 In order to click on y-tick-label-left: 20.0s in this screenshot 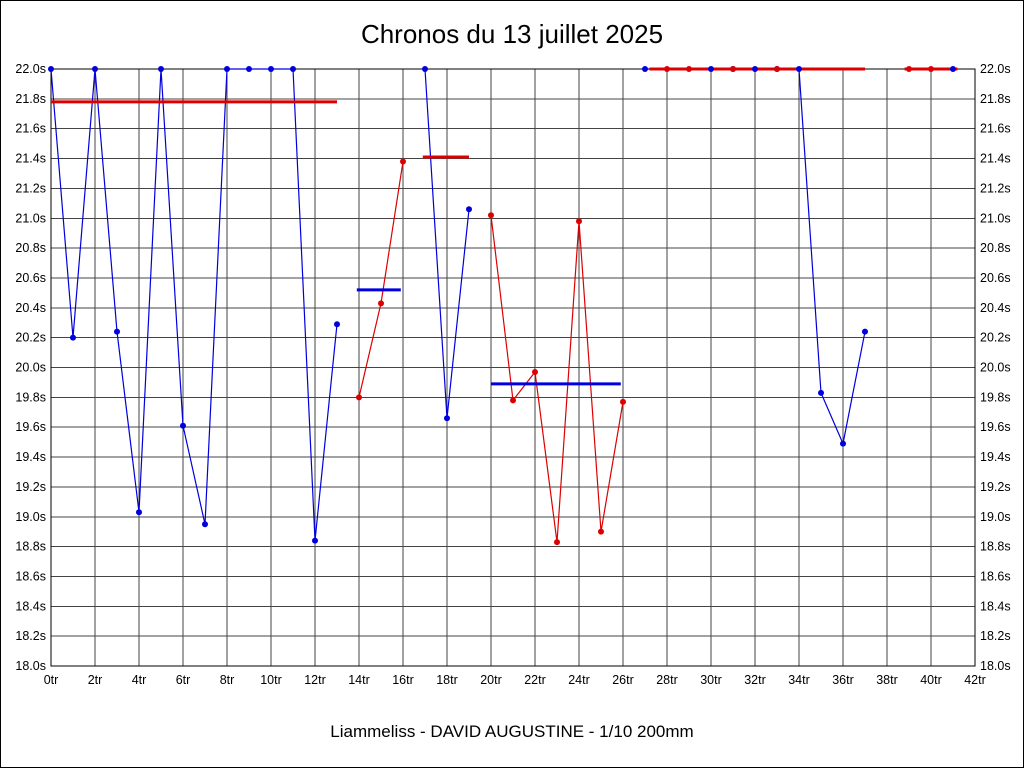, I will do `click(30, 368)`.